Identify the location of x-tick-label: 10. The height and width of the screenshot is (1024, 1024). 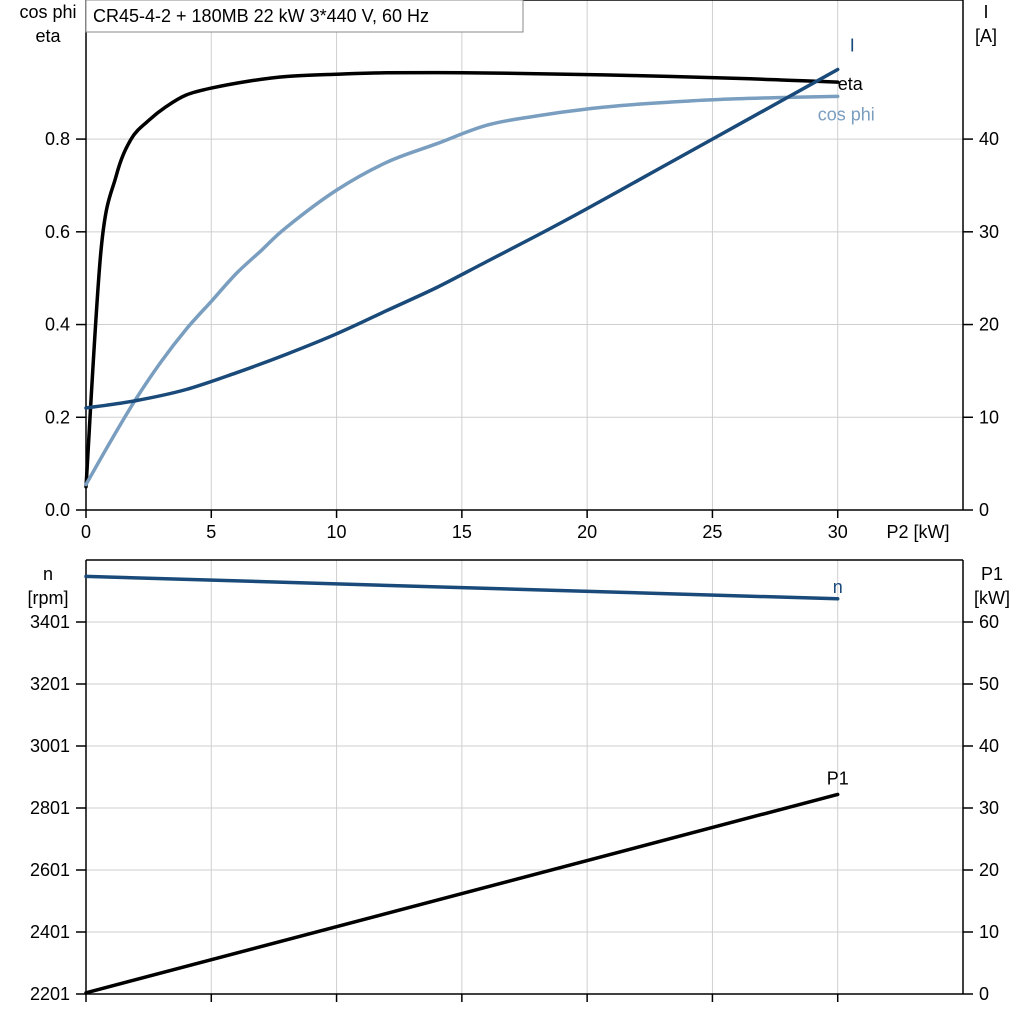
(337, 532).